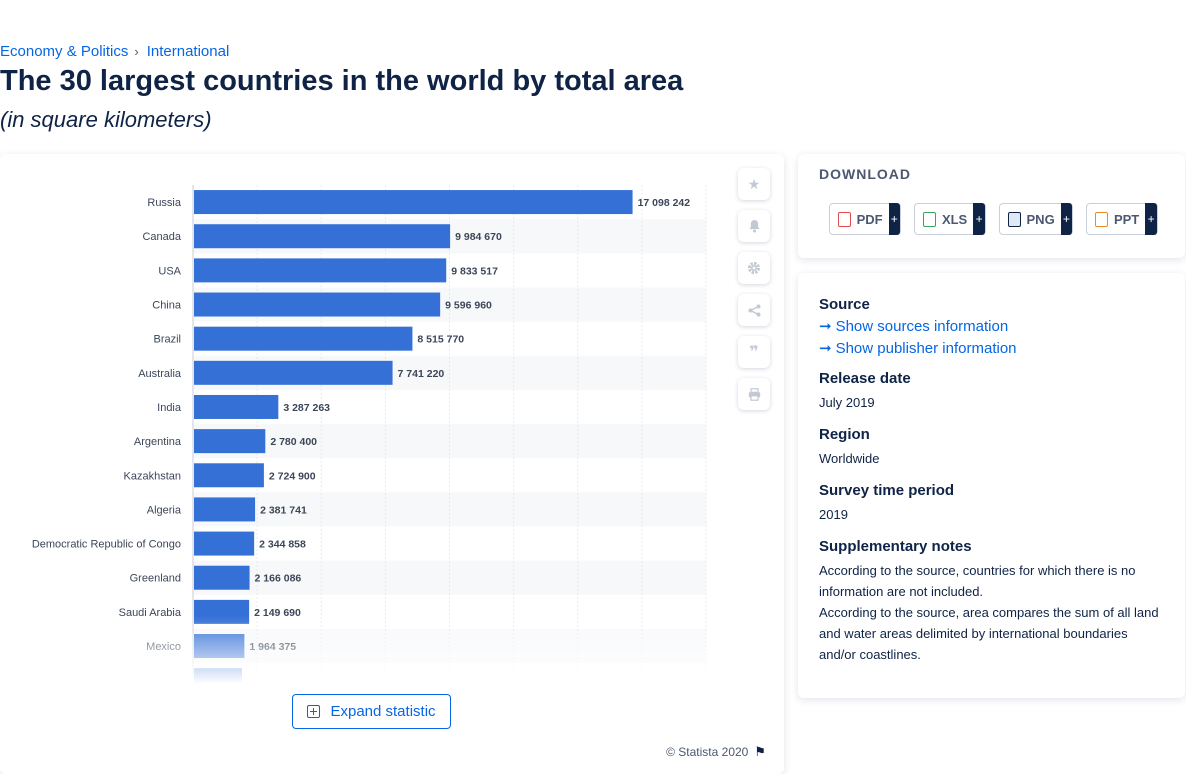 This screenshot has width=1186, height=774. Describe the element at coordinates (979, 219) in the screenshot. I see `xls-plus-icon: +` at that location.